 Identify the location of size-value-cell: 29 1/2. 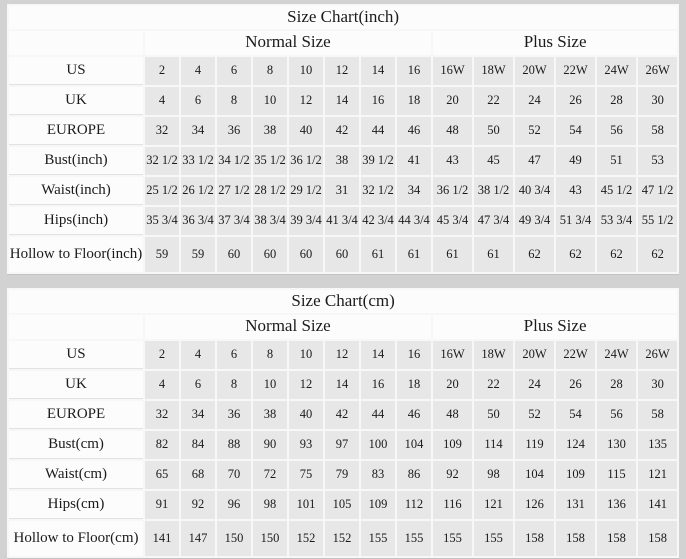
(306, 190).